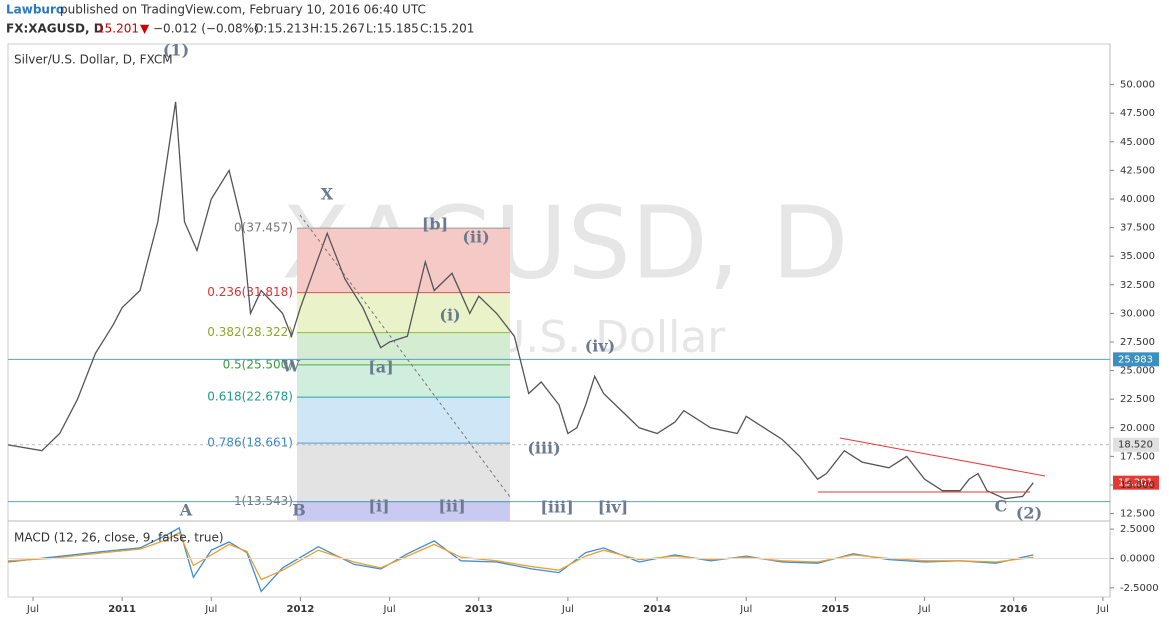  What do you see at coordinates (543, 448) in the screenshot?
I see `wave-label: (iii)` at bounding box center [543, 448].